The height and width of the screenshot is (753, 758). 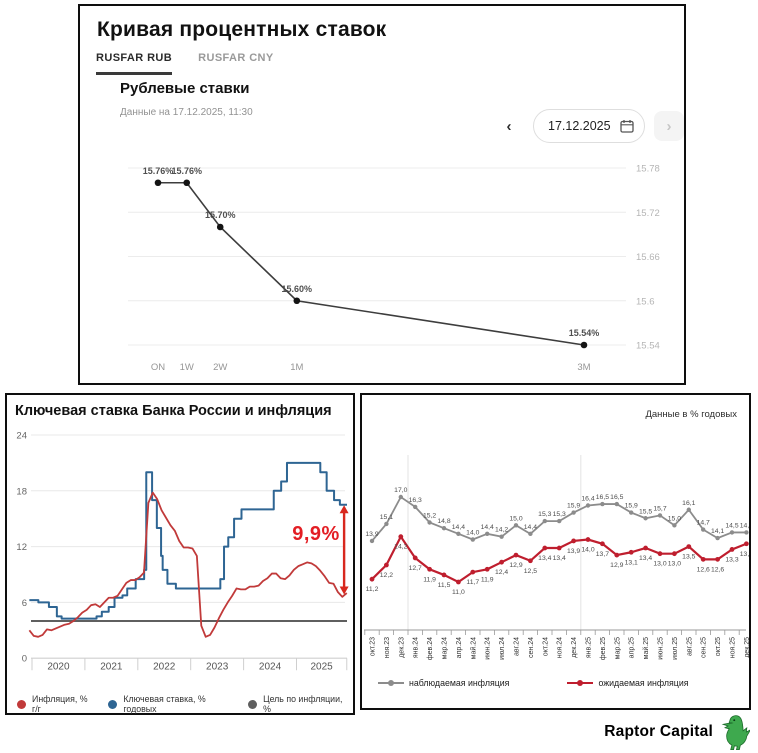 What do you see at coordinates (509, 126) in the screenshot?
I see `prev-date-button: ‹` at bounding box center [509, 126].